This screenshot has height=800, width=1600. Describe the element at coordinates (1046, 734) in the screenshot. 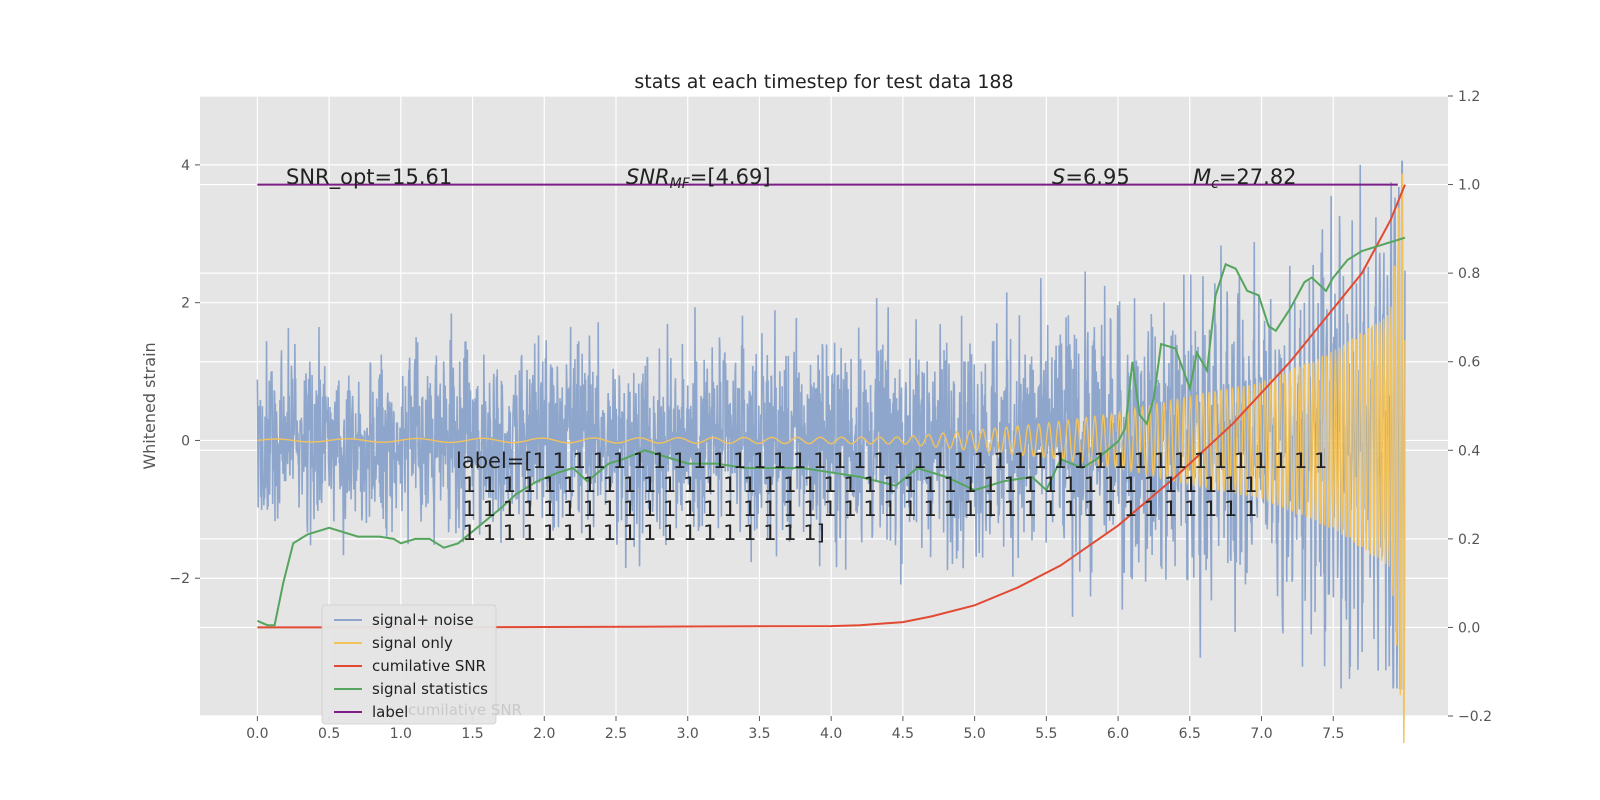

I see `x-tick-label: 5.5` at that location.